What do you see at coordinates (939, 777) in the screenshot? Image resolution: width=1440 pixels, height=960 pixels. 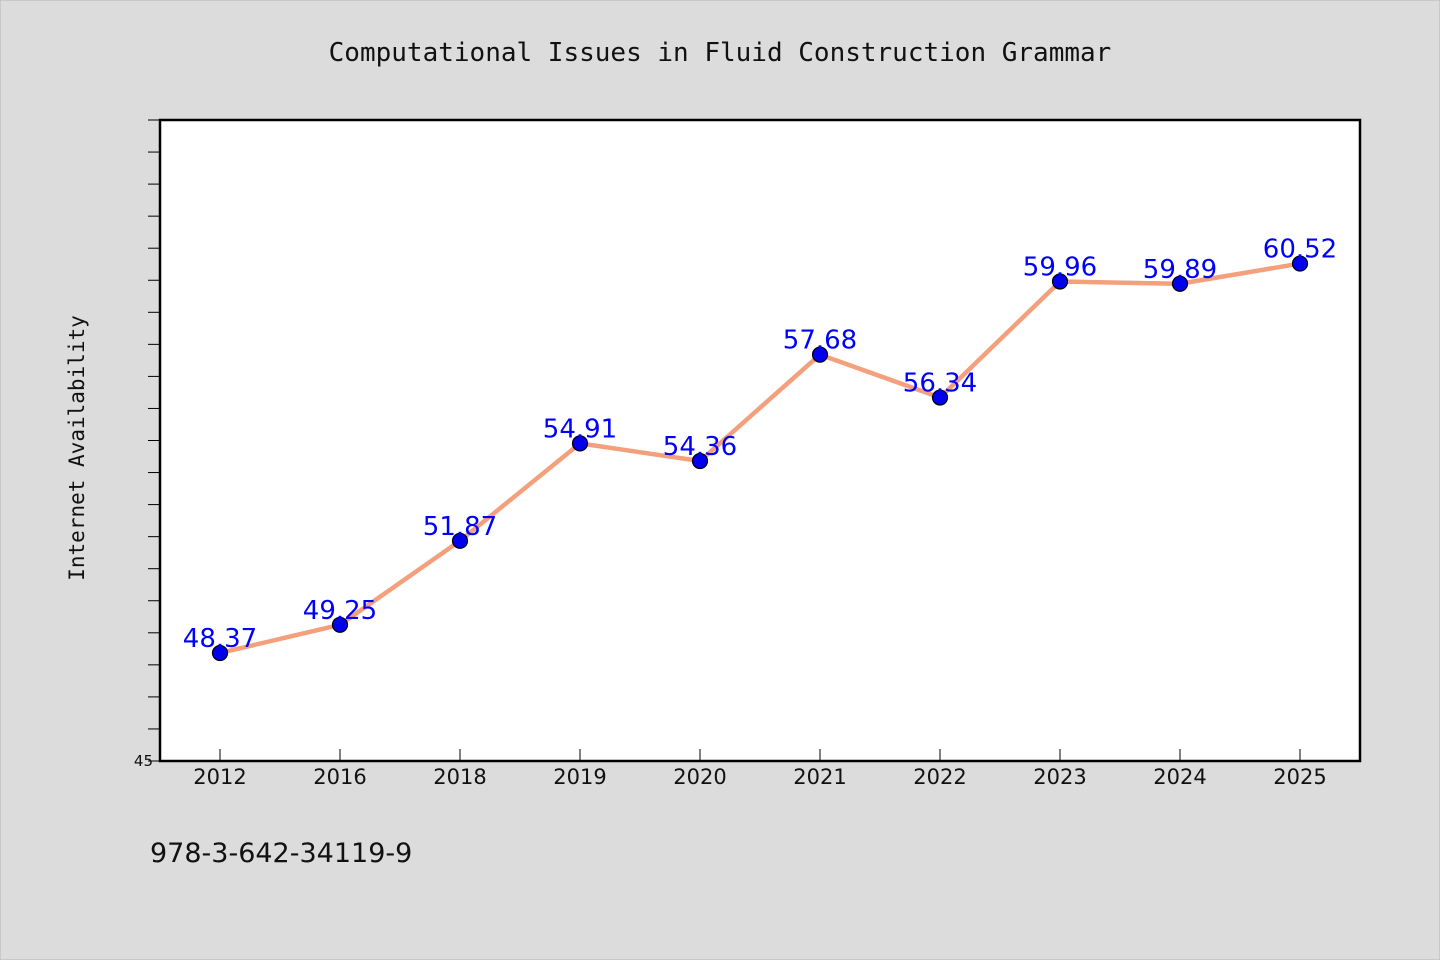 I see `x-tick-label: 2022` at bounding box center [939, 777].